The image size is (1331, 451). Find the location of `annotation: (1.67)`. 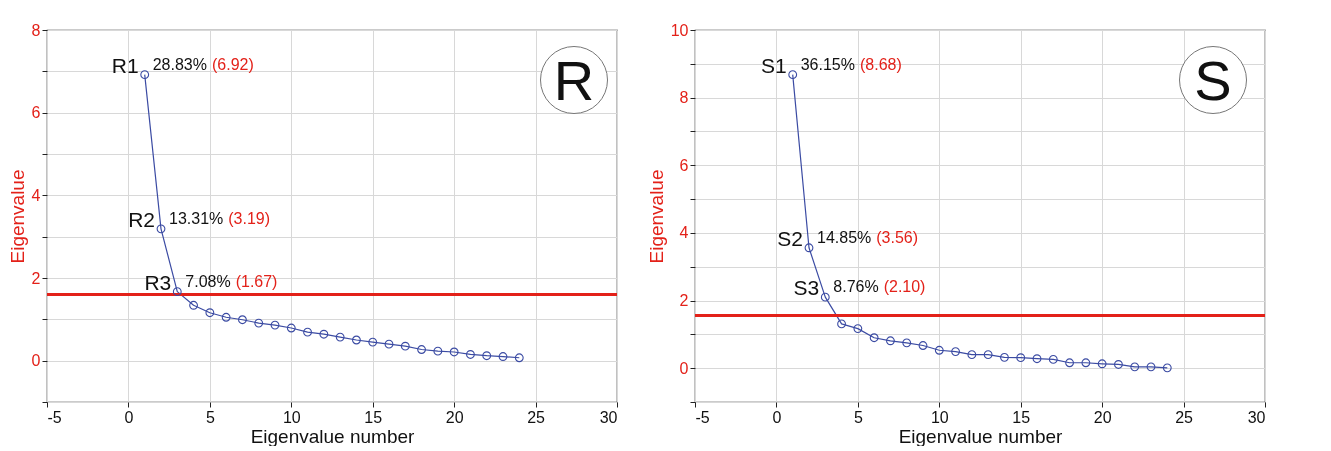

annotation: (1.67) is located at coordinates (256, 281).